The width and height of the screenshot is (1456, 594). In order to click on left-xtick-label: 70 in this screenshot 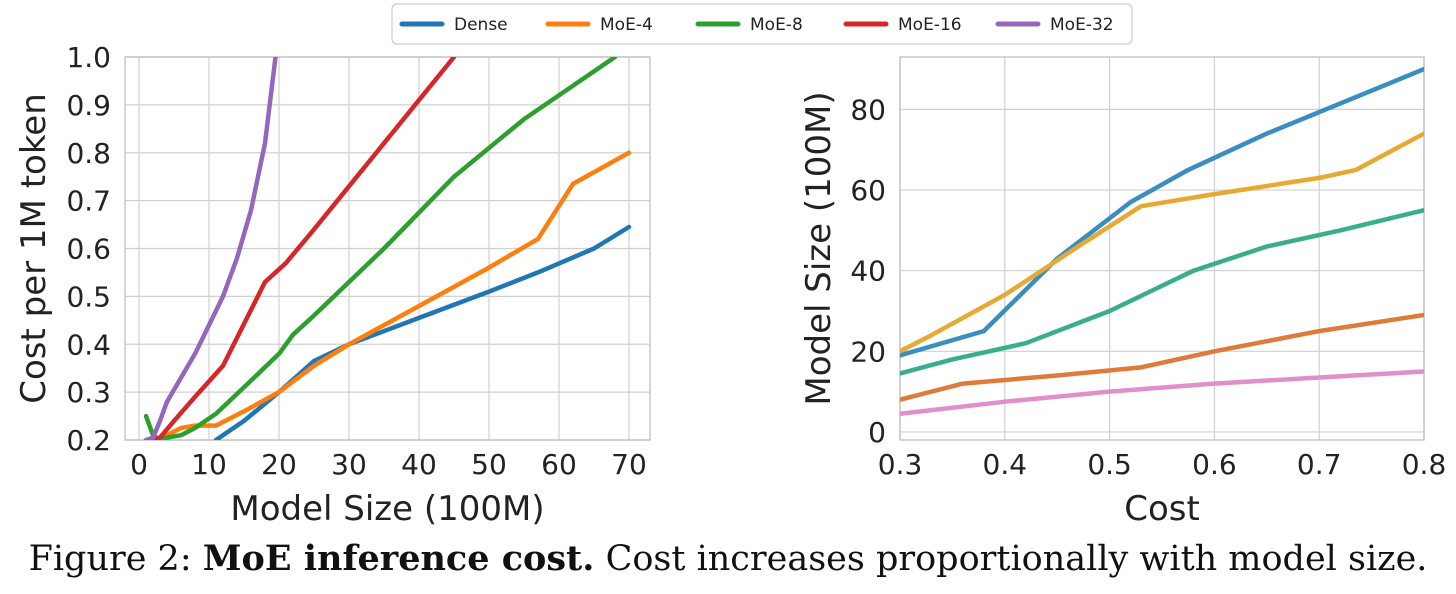, I will do `click(629, 464)`.